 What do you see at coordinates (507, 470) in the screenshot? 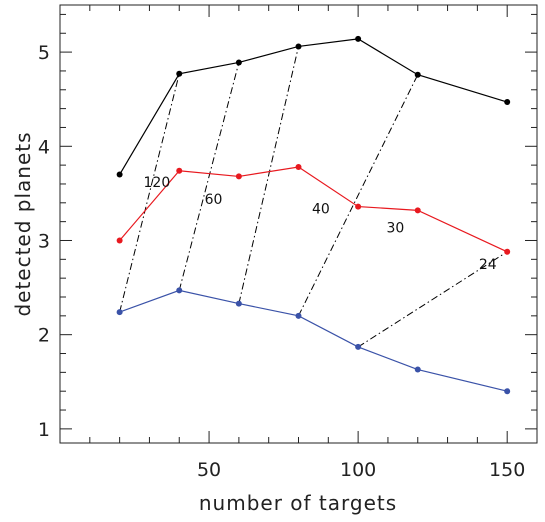
I see `x-tick-label: 150` at bounding box center [507, 470].